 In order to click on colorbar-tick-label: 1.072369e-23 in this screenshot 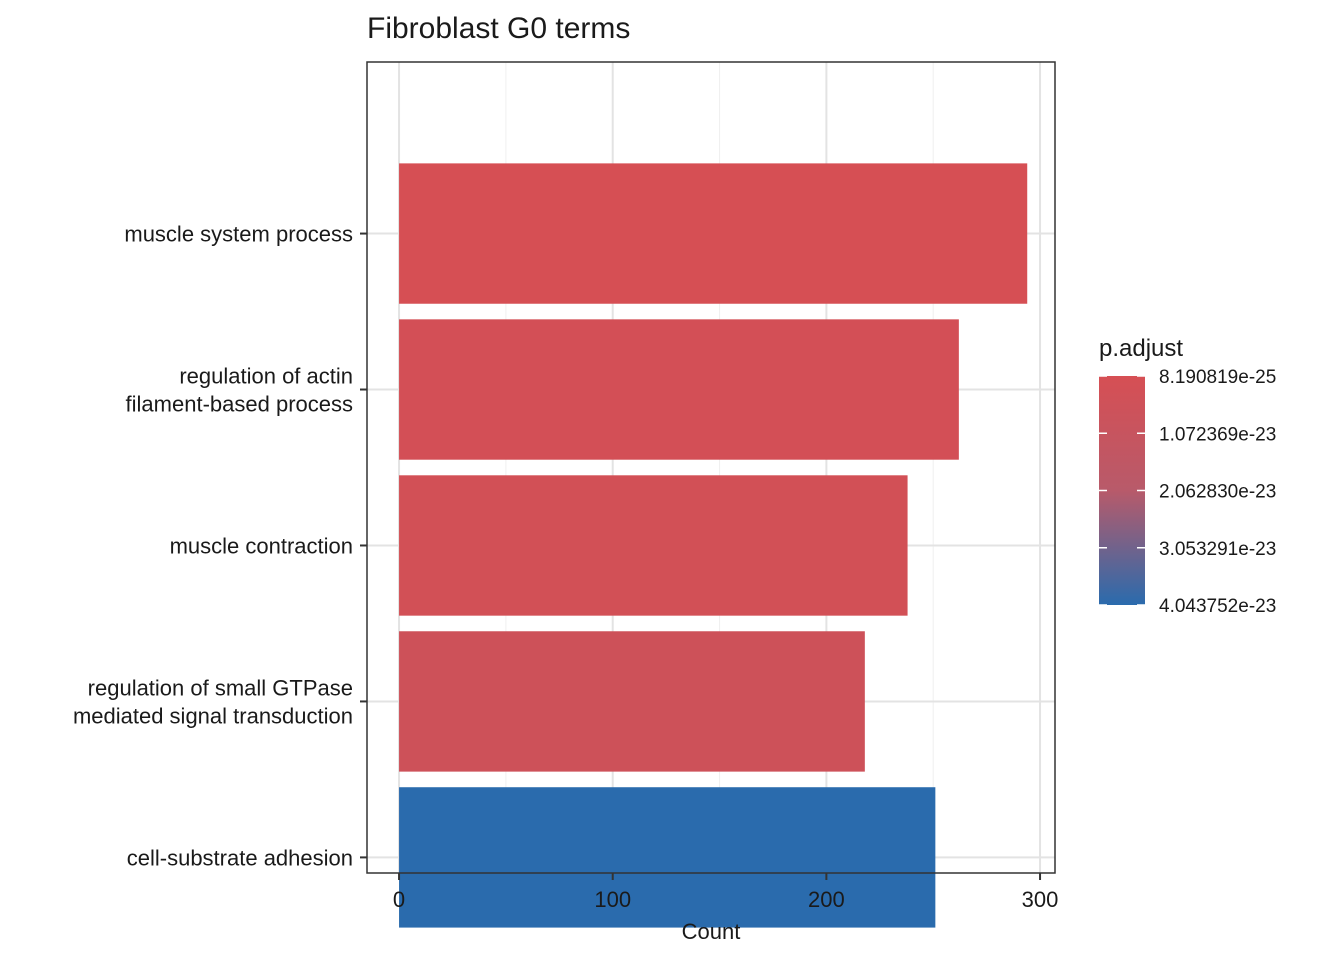, I will do `click(1217, 434)`.